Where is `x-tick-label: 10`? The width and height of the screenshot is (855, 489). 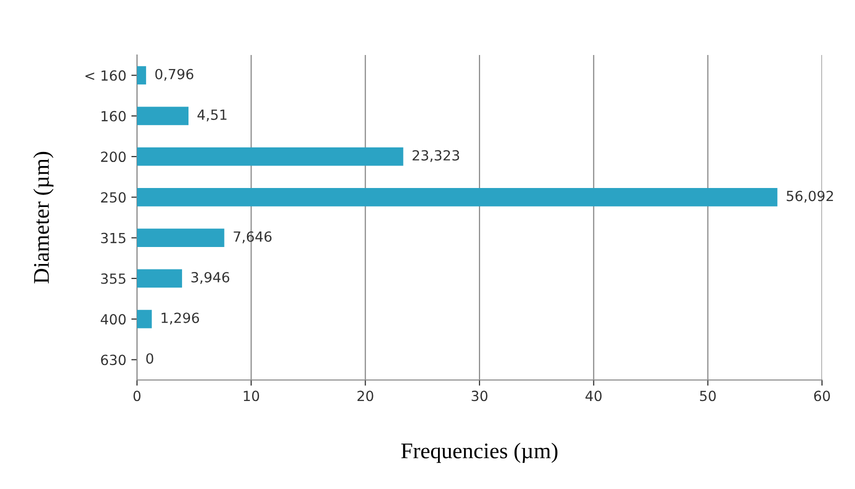 x-tick-label: 10 is located at coordinates (252, 396).